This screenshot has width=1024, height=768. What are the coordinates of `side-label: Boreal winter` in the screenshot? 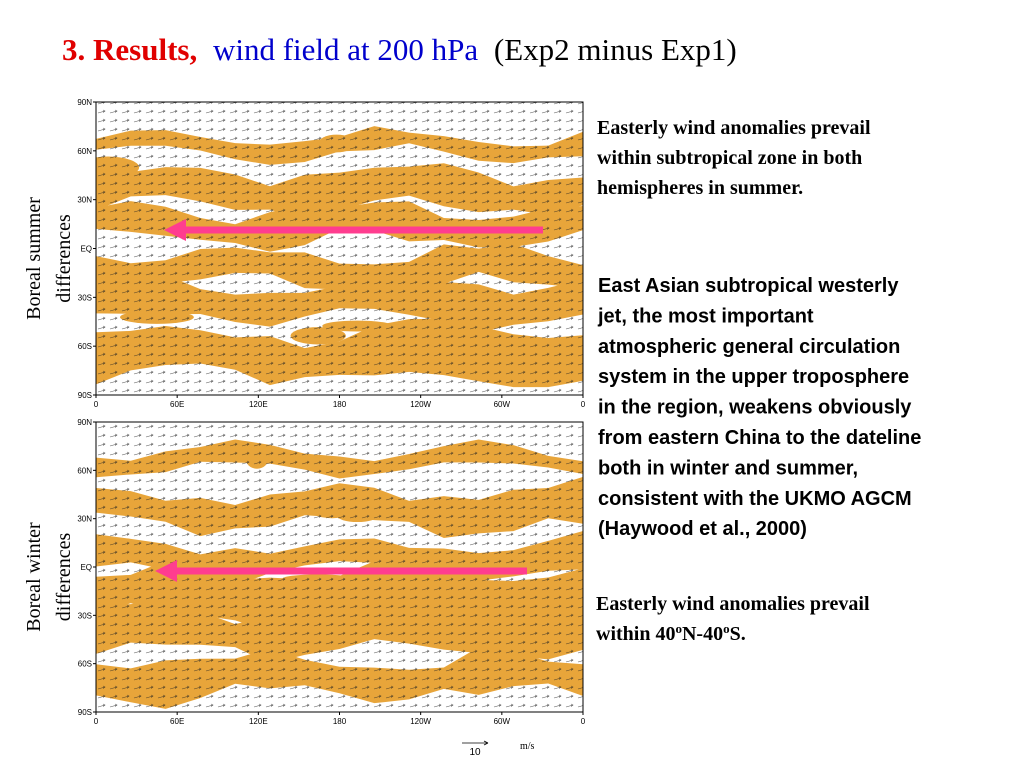 It's located at (34, 577).